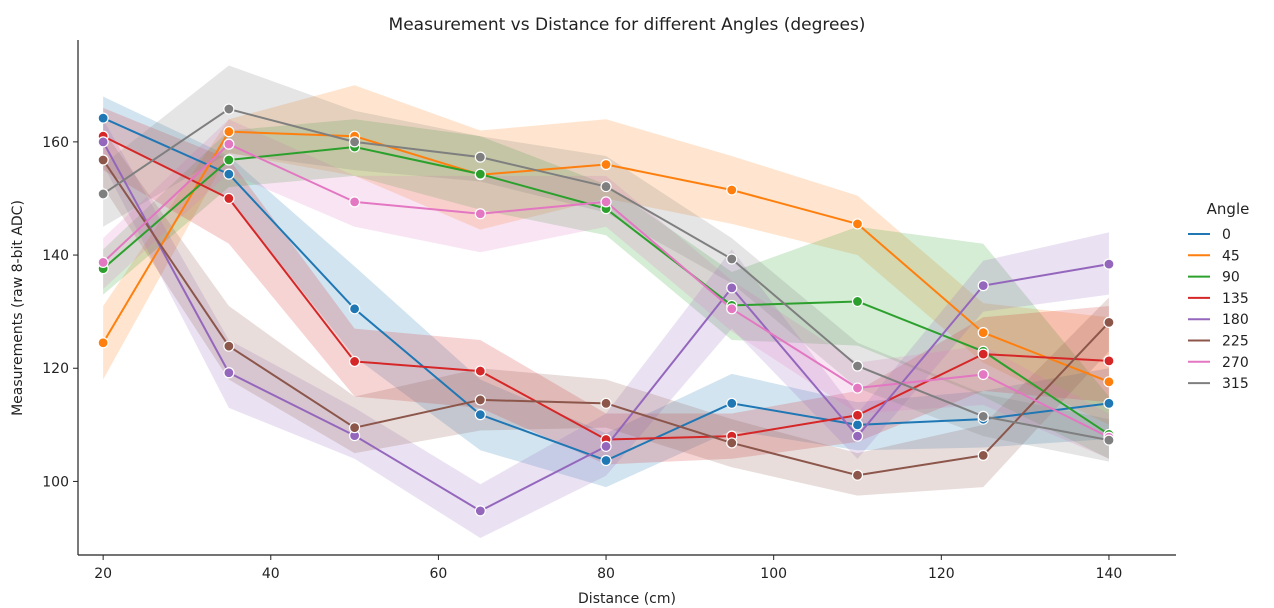 The height and width of the screenshot is (608, 1274). What do you see at coordinates (438, 574) in the screenshot?
I see `x-tick-label: 60` at bounding box center [438, 574].